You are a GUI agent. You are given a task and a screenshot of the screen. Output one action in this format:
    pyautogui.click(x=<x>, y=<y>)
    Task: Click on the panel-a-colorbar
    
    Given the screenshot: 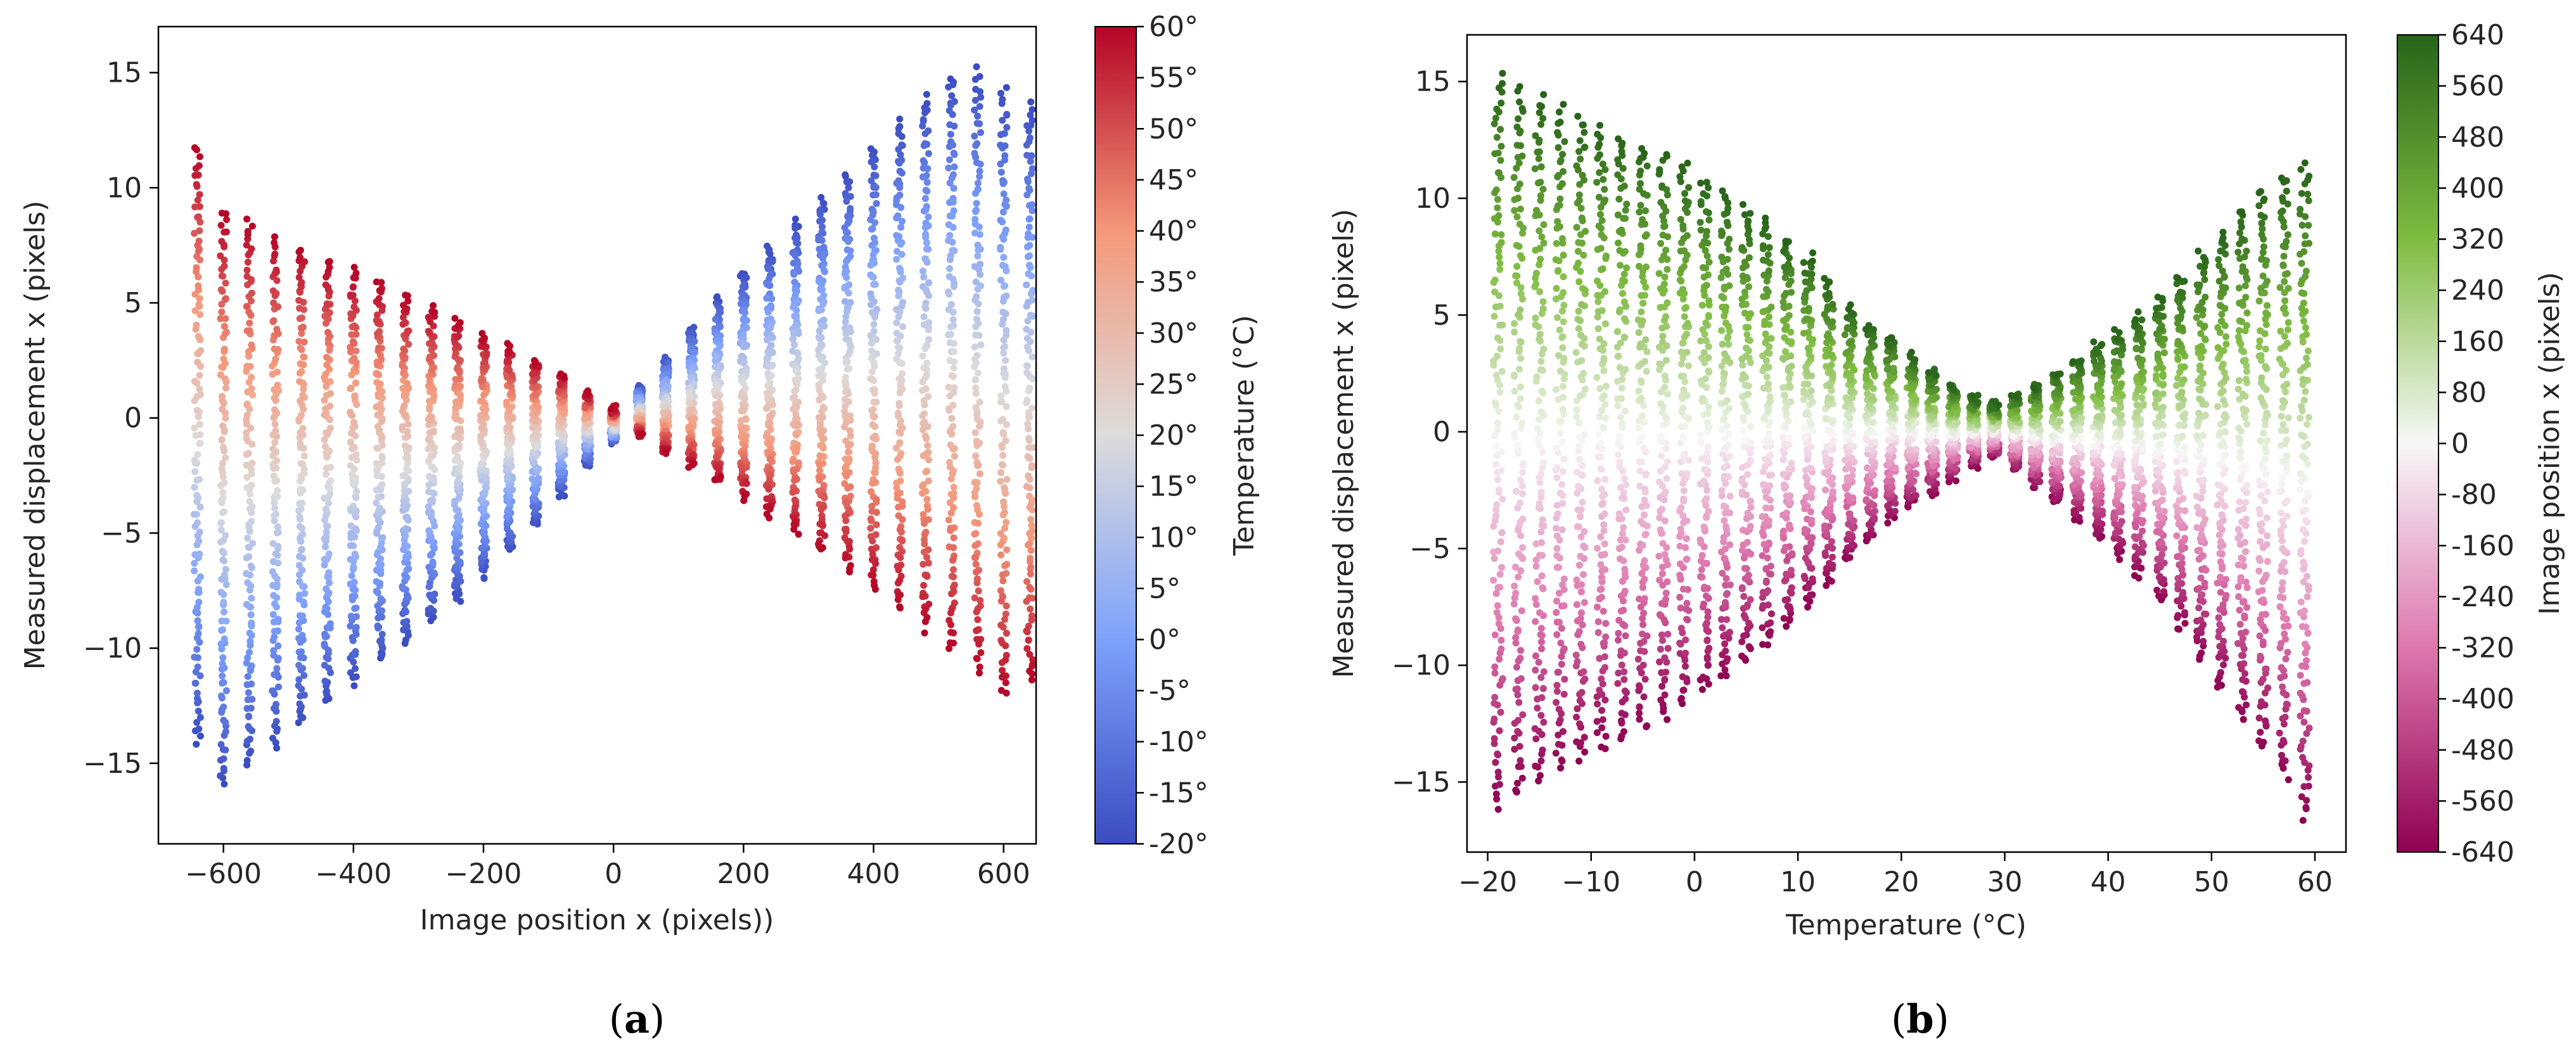 What is the action you would take?
    pyautogui.click(x=1115, y=435)
    